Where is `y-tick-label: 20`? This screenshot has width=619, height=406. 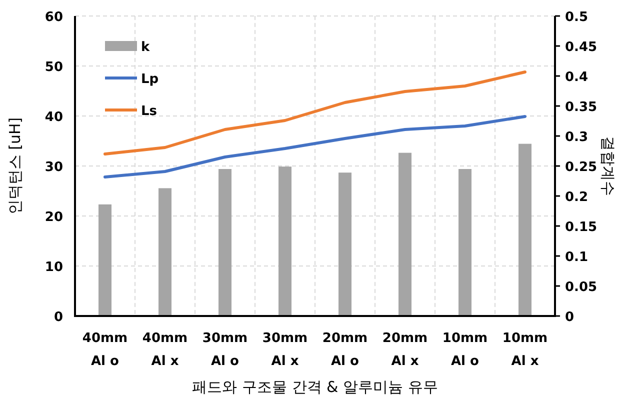 y-tick-label: 20 is located at coordinates (53, 217).